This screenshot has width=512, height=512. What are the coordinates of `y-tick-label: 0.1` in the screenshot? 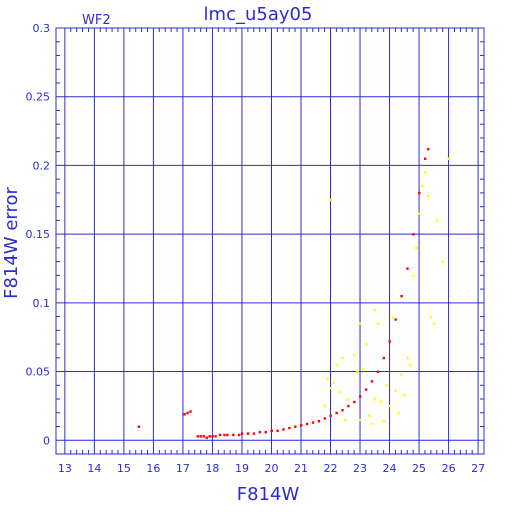 It's located at (42, 303).